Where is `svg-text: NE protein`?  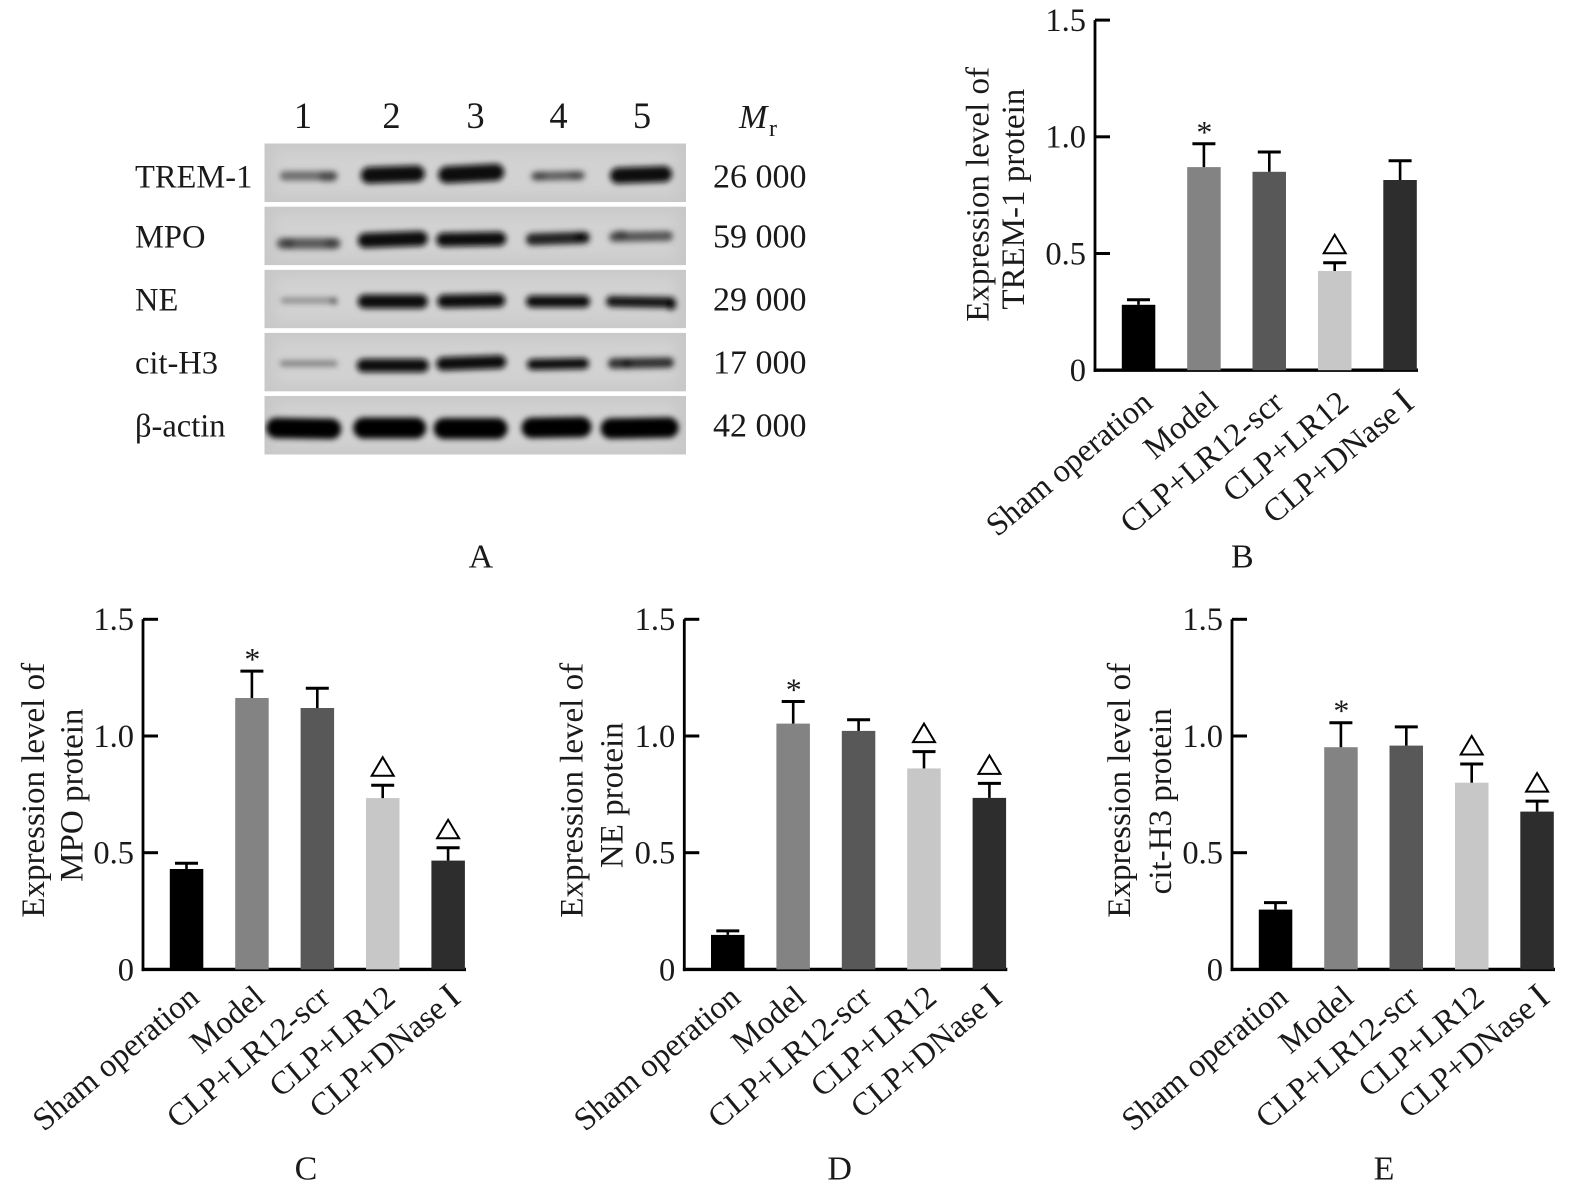
svg-text: NE protein is located at coordinates (613, 795).